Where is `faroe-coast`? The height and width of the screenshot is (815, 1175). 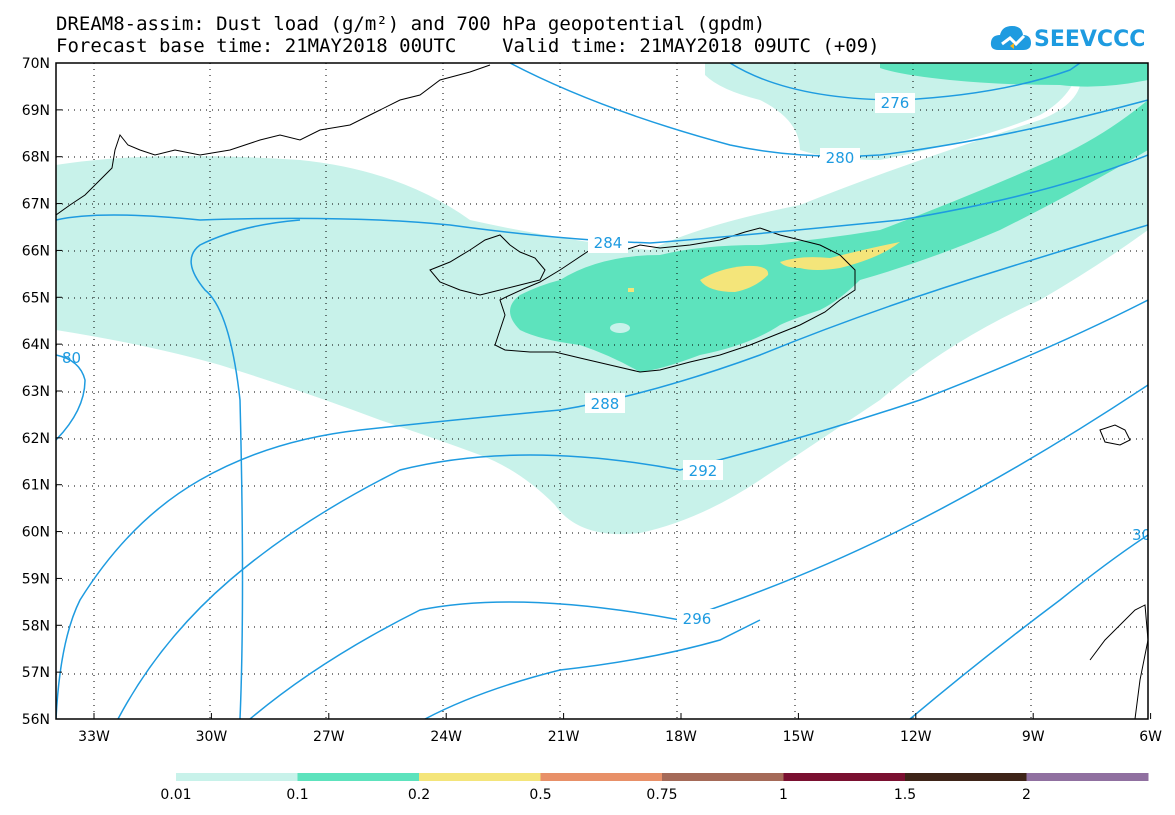 faroe-coast is located at coordinates (1115, 435).